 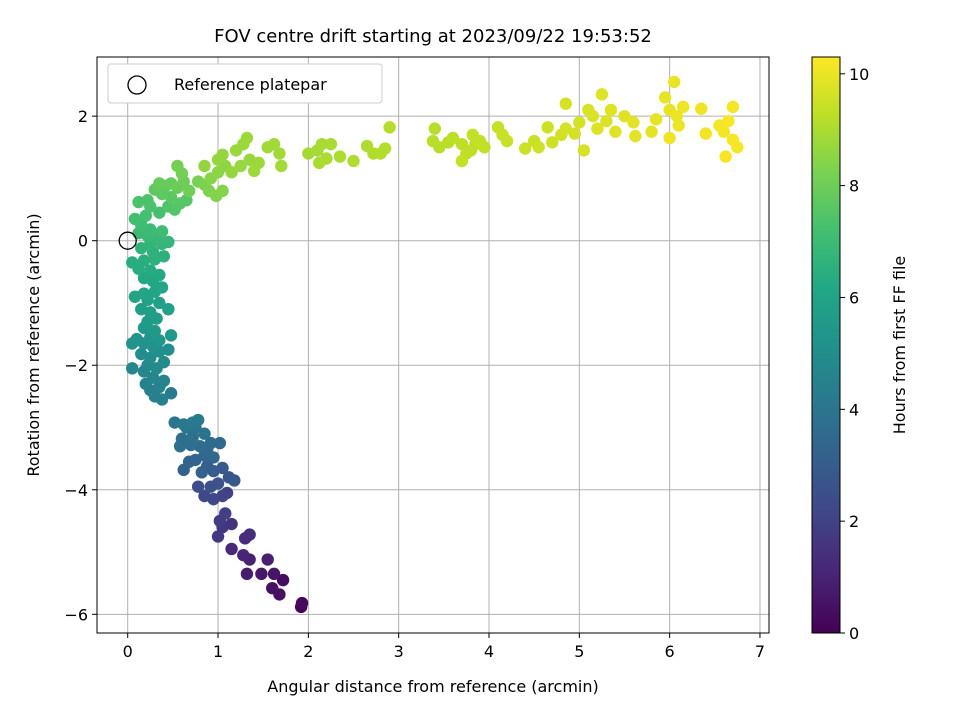 I want to click on colorbar-tick-label: 0, so click(x=854, y=633).